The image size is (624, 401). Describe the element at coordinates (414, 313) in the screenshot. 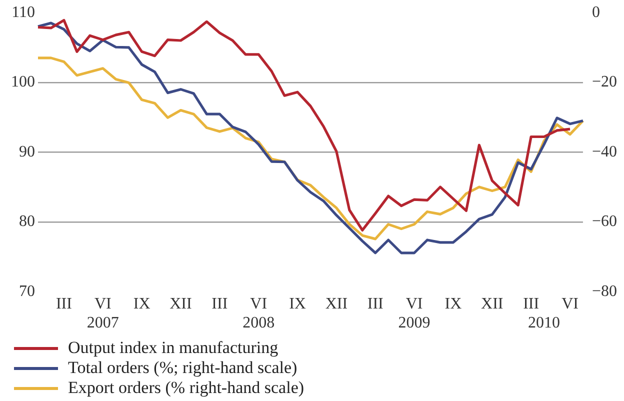

I see `x-tick-label: VI 2009` at that location.